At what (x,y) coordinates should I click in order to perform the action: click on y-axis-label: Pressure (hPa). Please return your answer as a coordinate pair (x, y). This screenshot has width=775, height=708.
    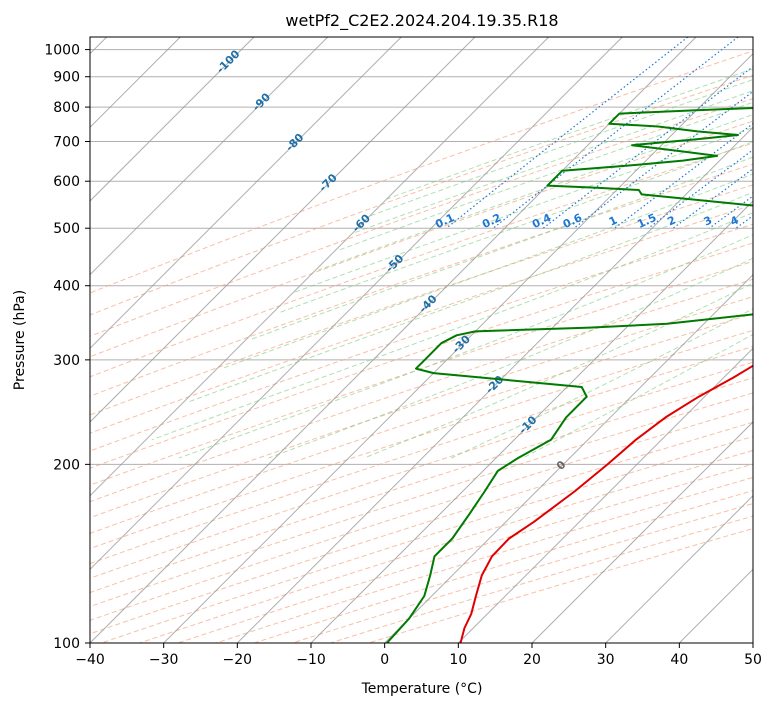
    Looking at the image, I should click on (20, 340).